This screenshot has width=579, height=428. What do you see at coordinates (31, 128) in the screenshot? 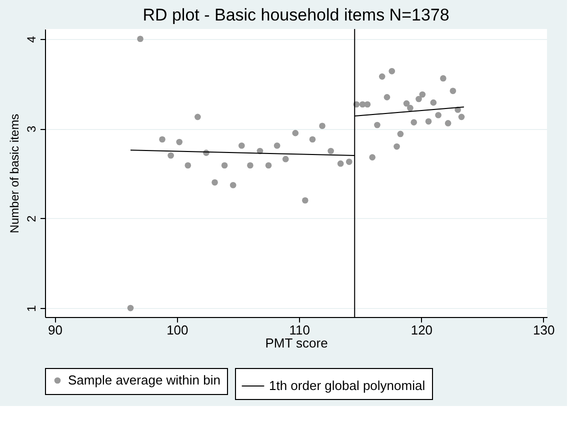
I see `y-tick-label: 3` at bounding box center [31, 128].